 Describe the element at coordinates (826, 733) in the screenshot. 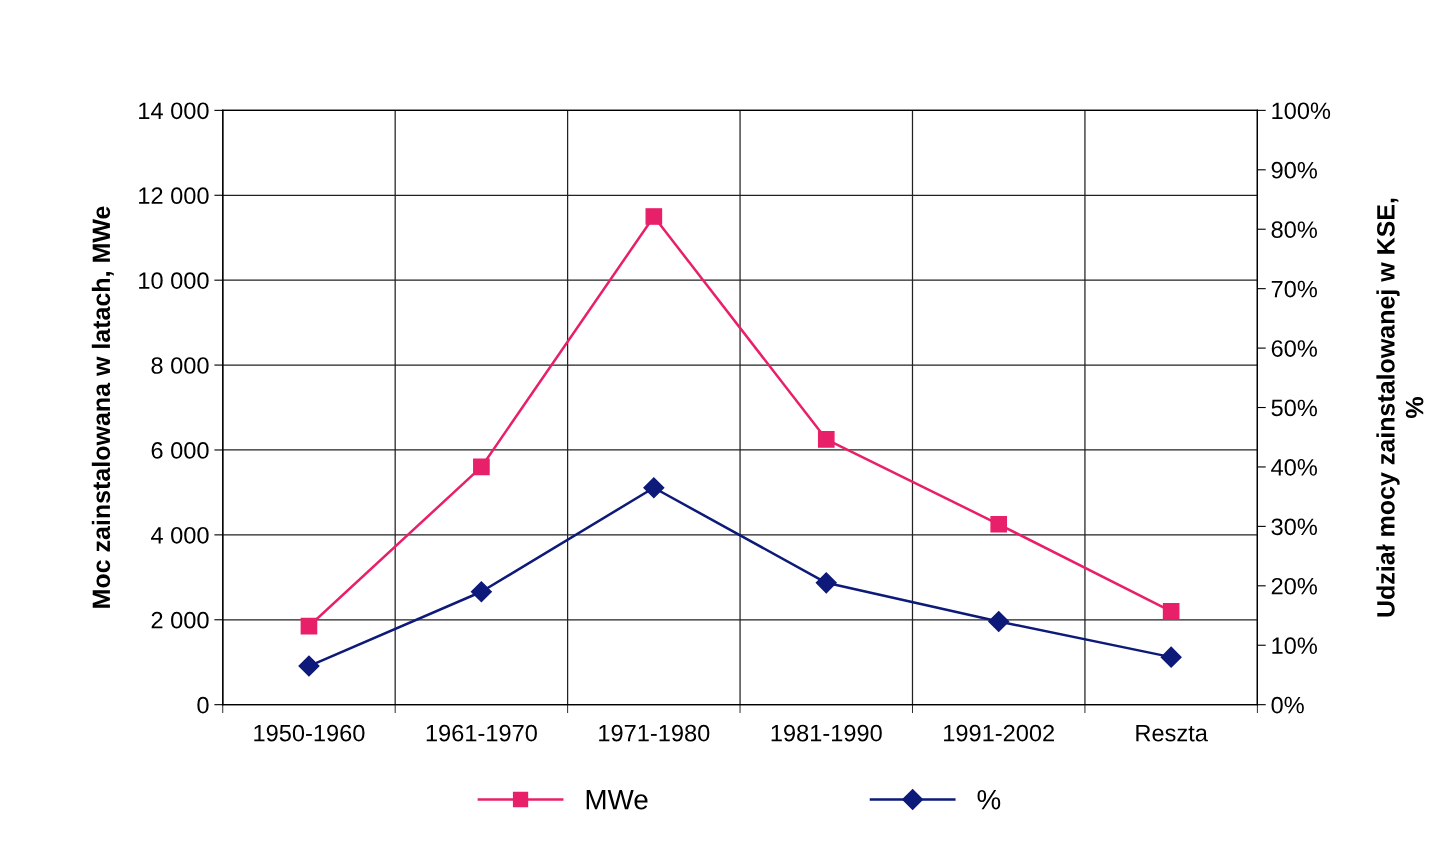

I see `x-tick-label: 1981-1990` at that location.